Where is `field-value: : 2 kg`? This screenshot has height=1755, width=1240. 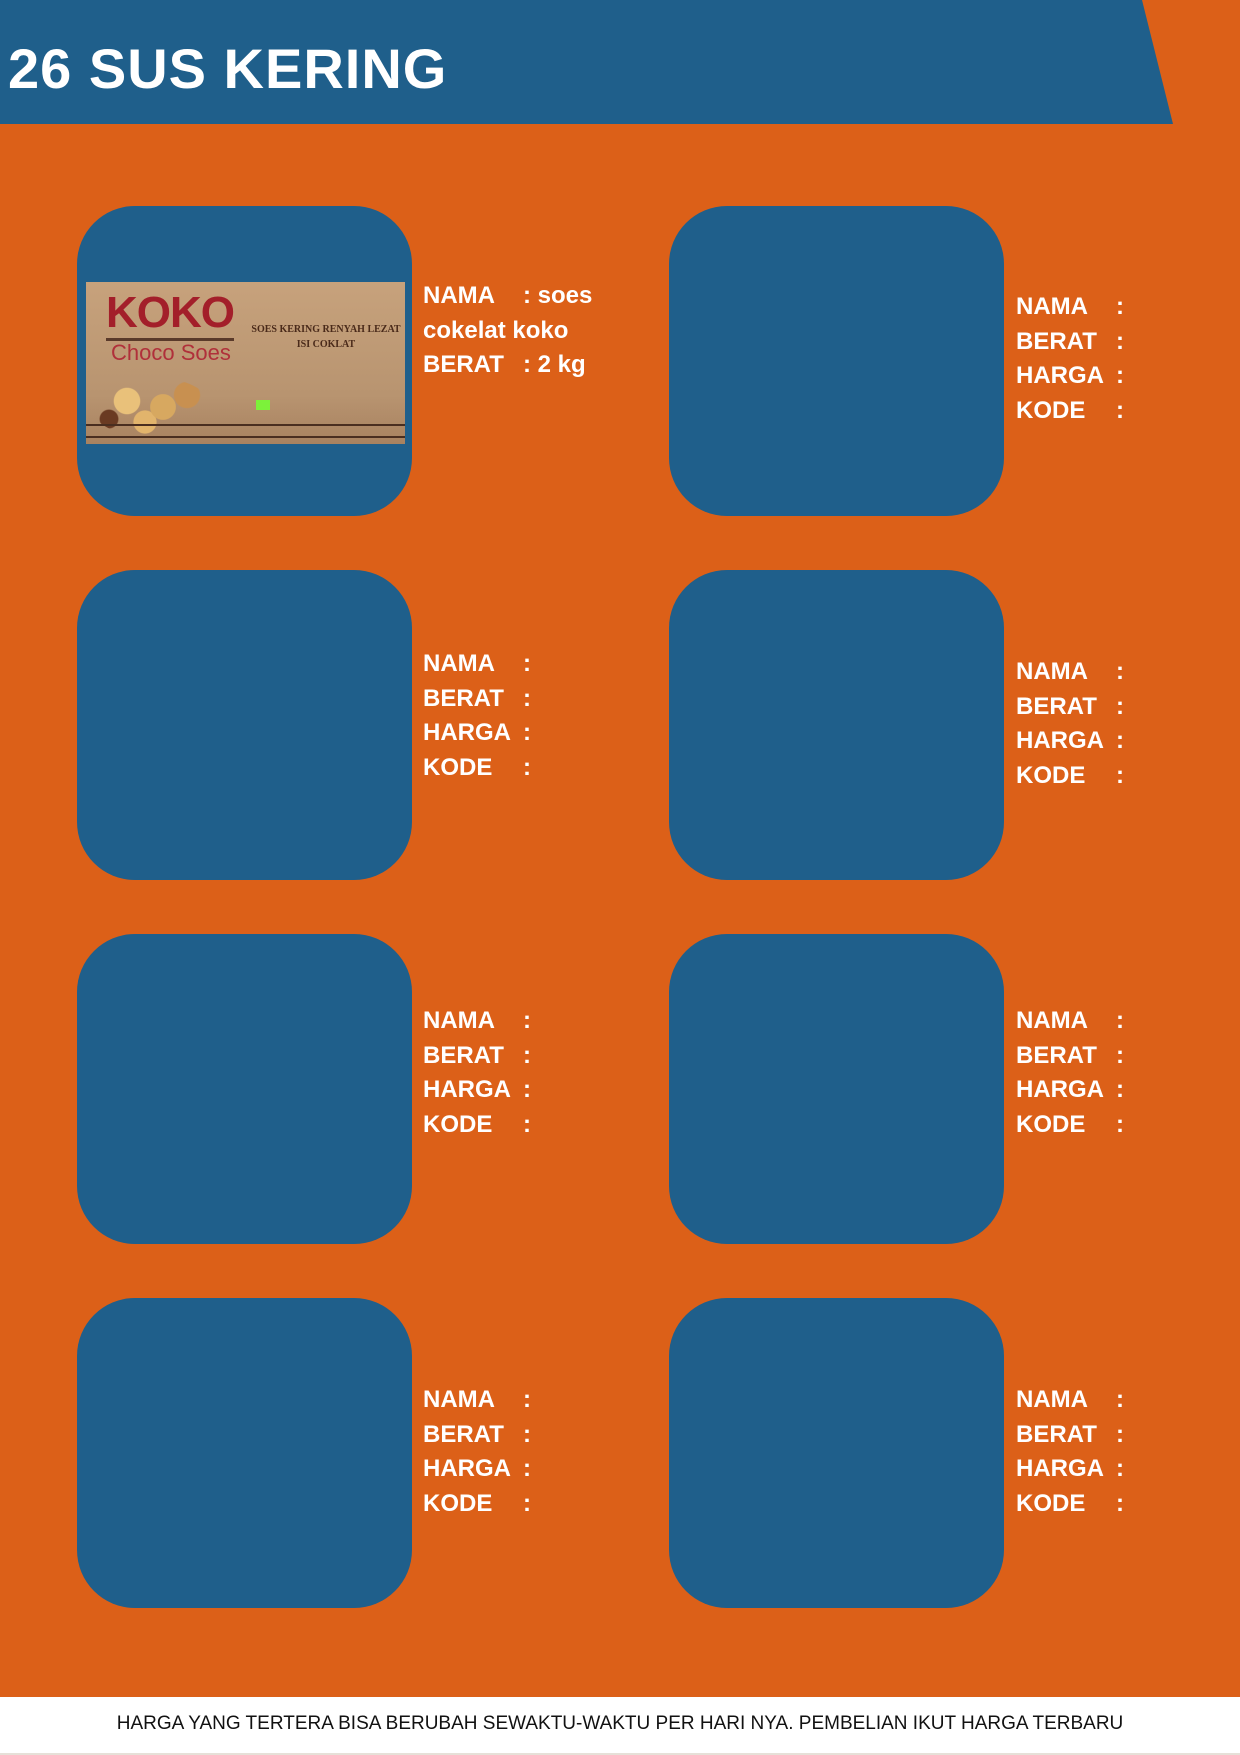 field-value: : 2 kg is located at coordinates (554, 364).